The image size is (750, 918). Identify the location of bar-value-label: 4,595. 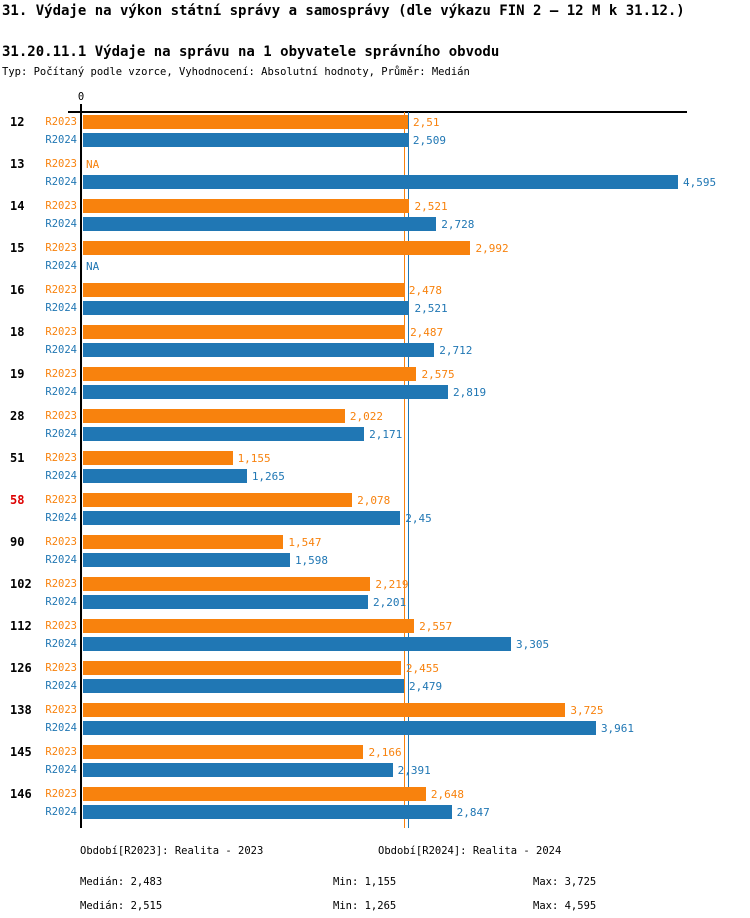
(700, 182).